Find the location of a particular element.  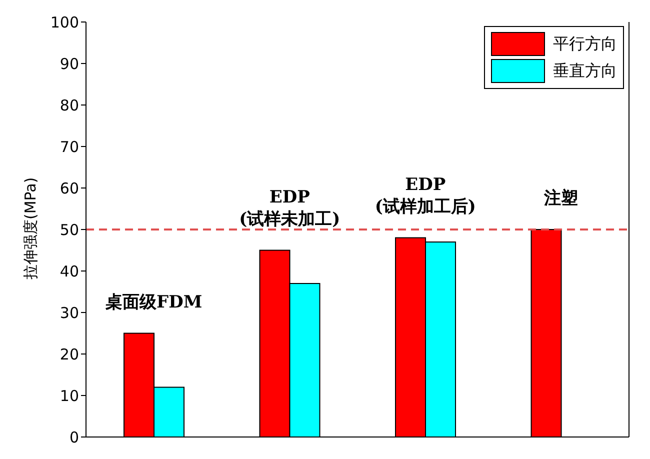

y-tick-label: 90 is located at coordinates (69, 63).